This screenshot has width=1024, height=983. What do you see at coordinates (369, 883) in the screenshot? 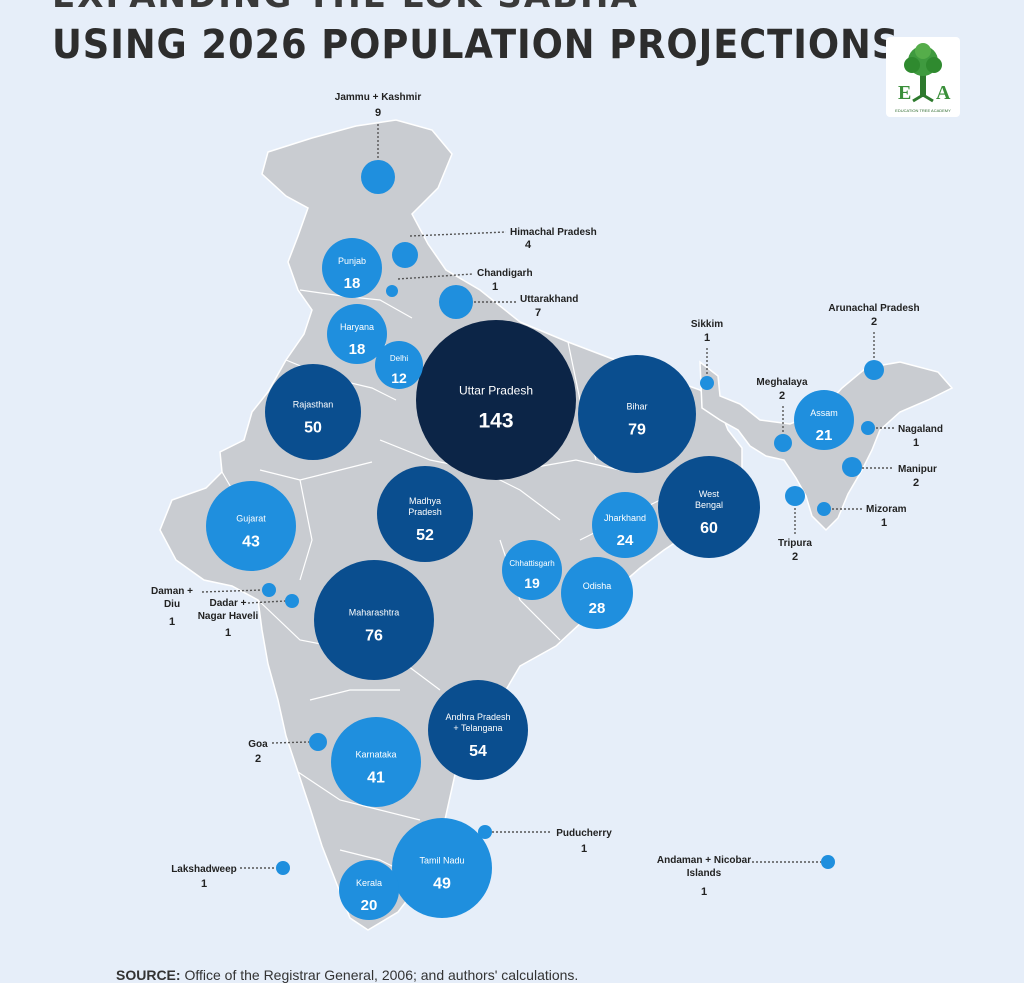
I see `state-name-label: Kerala` at bounding box center [369, 883].